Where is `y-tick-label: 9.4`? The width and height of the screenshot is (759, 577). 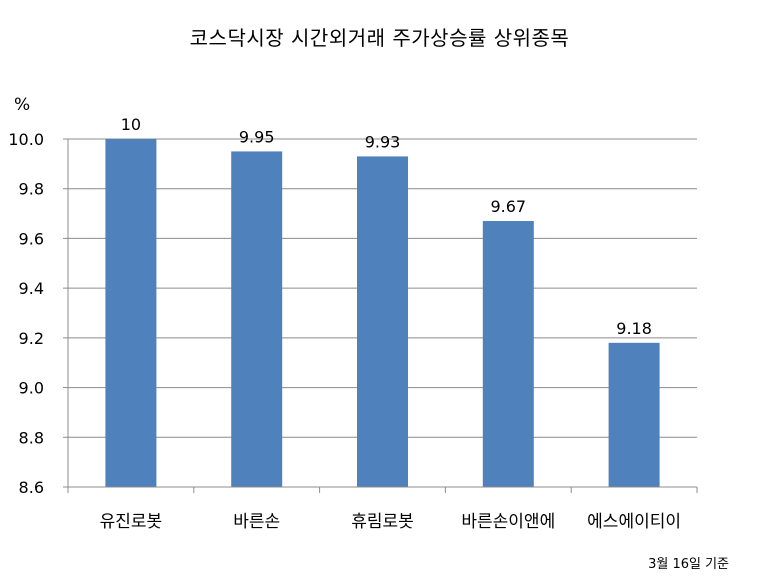
y-tick-label: 9.4 is located at coordinates (31, 288).